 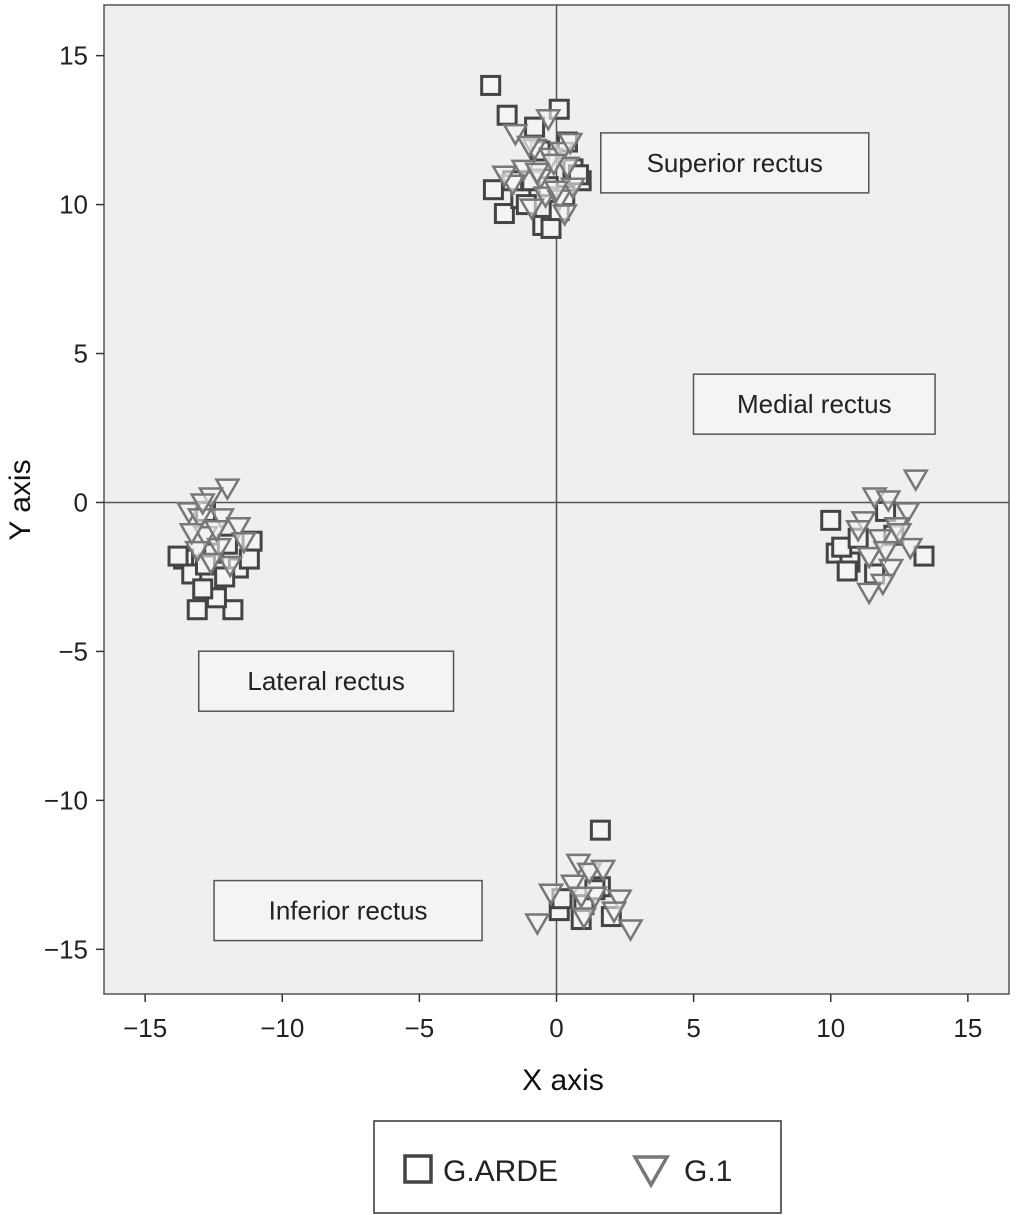 I want to click on annotation-label: Medial rectus, so click(x=814, y=404).